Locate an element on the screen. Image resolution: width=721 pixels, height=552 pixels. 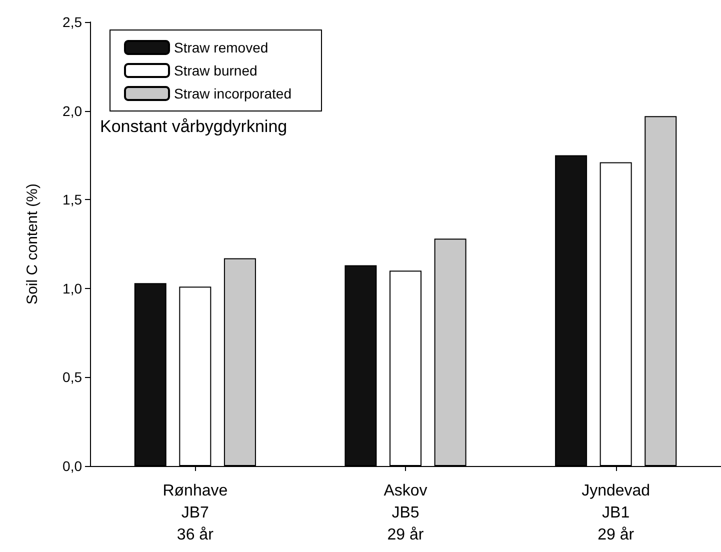
y-tick-label: 1,0 is located at coordinates (72, 288).